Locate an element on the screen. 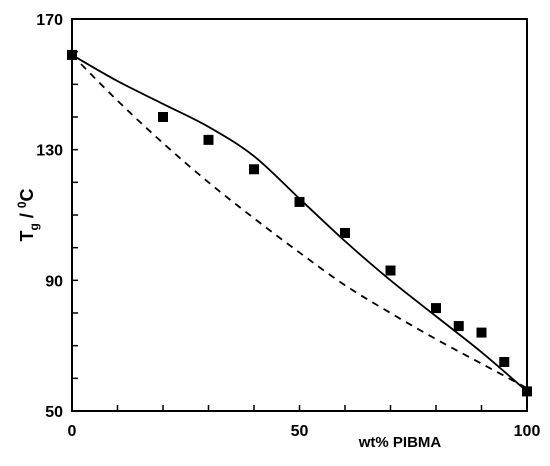 This screenshot has height=466, width=550. x-axis-title: wt% PIBMA is located at coordinates (400, 442).